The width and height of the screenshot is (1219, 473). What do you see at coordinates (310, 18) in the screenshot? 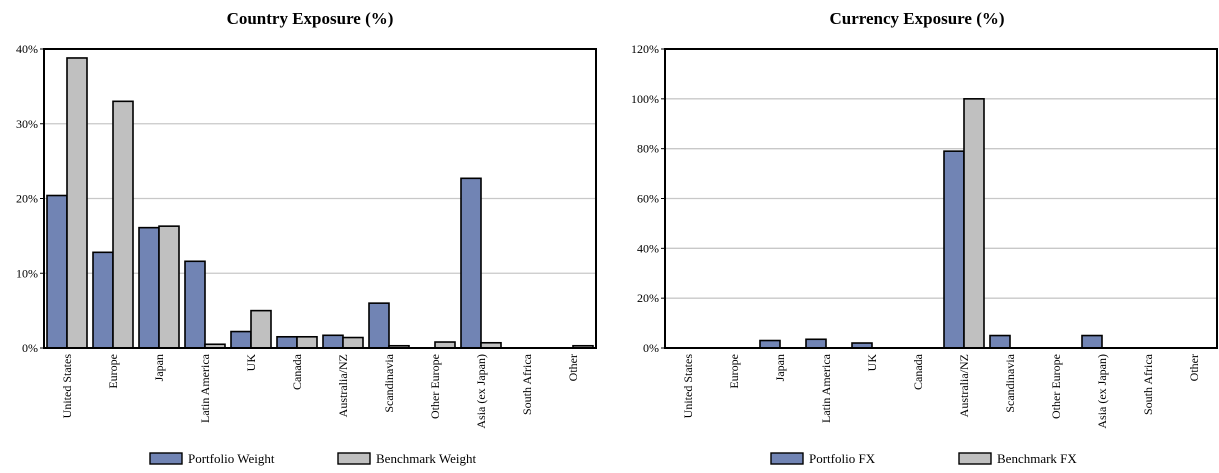
I see `chart-title: Country Exposure (%)` at bounding box center [310, 18].